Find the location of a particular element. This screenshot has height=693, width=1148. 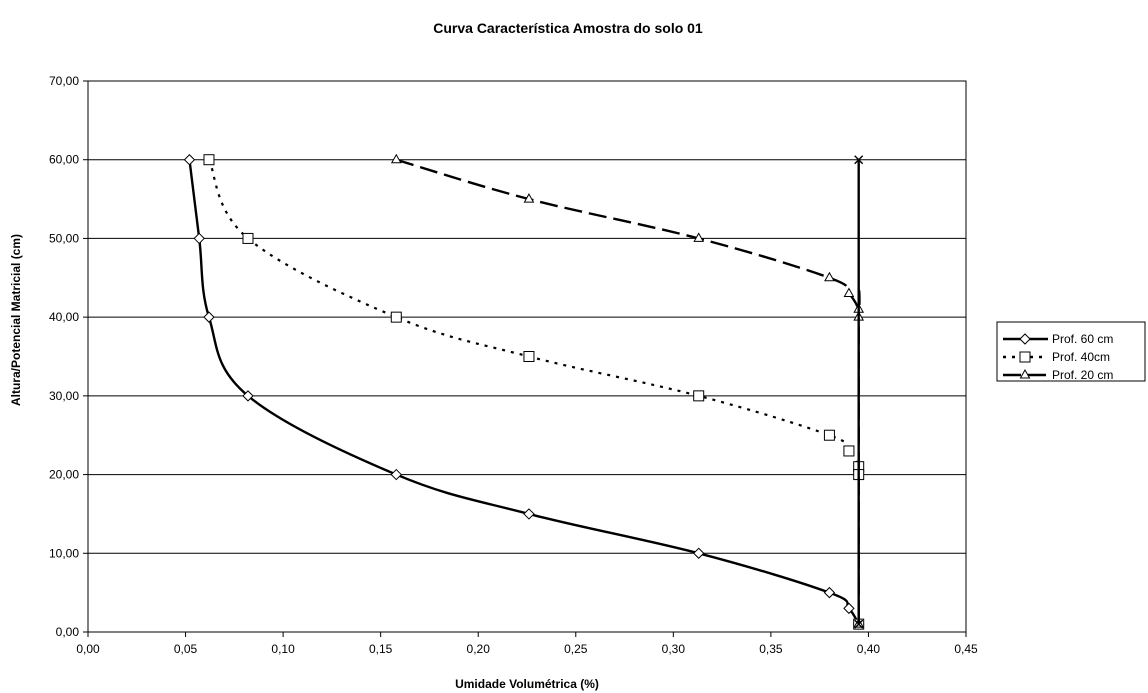

x-tick-label: 0,10 is located at coordinates (283, 649).